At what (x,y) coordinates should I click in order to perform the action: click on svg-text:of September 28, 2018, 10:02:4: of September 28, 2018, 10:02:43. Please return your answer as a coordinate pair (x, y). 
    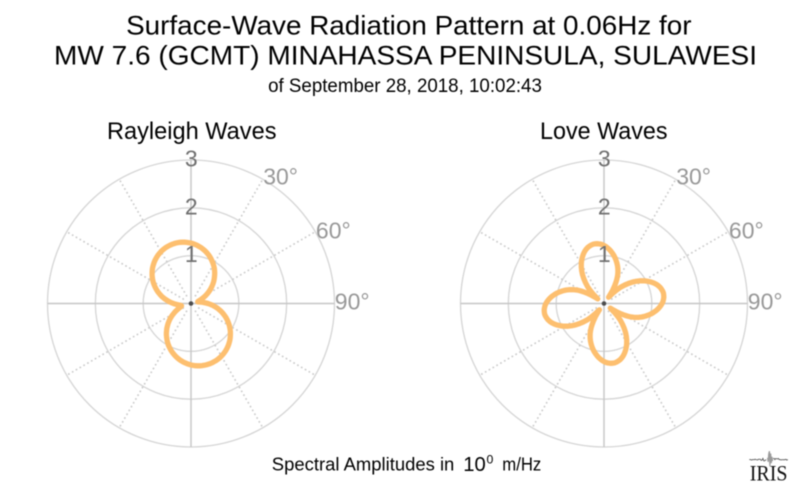
    Looking at the image, I should click on (405, 86).